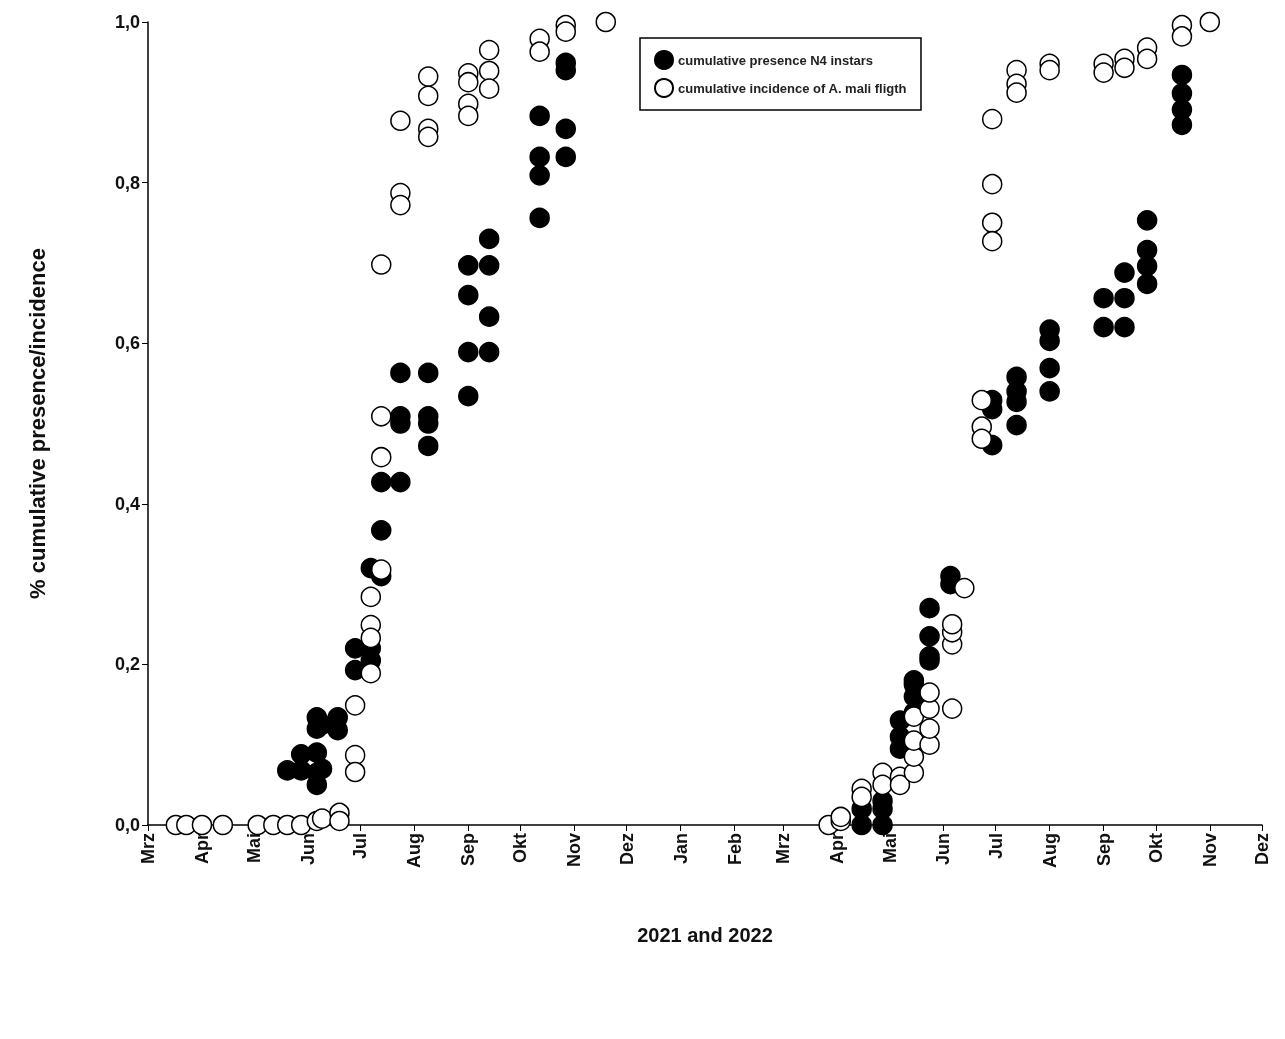 This screenshot has height=1039, width=1285. I want to click on y-tick-label: 0,8, so click(127, 182).